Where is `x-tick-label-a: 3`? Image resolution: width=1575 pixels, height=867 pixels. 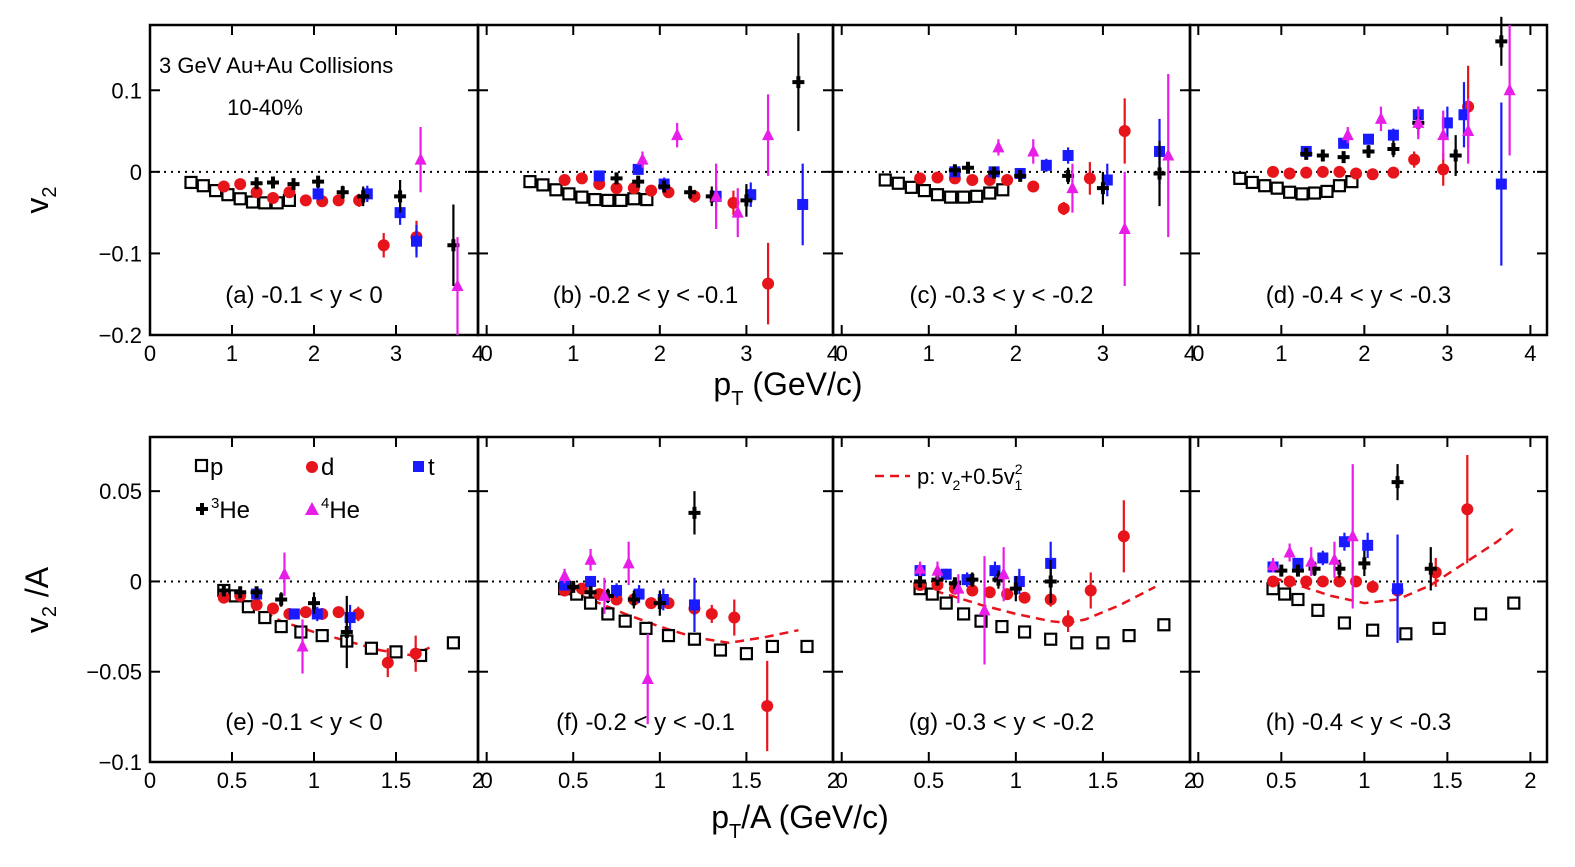 x-tick-label-a: 3 is located at coordinates (396, 353).